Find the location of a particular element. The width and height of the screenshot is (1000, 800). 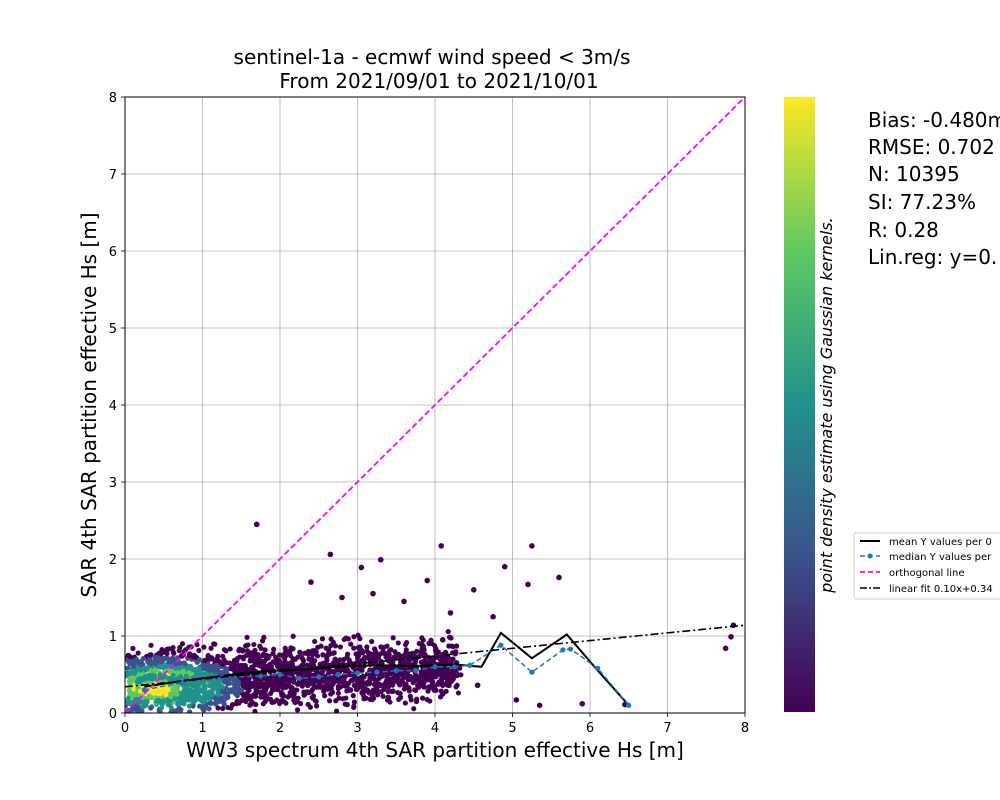

x-tick-label: 0 is located at coordinates (125, 728).